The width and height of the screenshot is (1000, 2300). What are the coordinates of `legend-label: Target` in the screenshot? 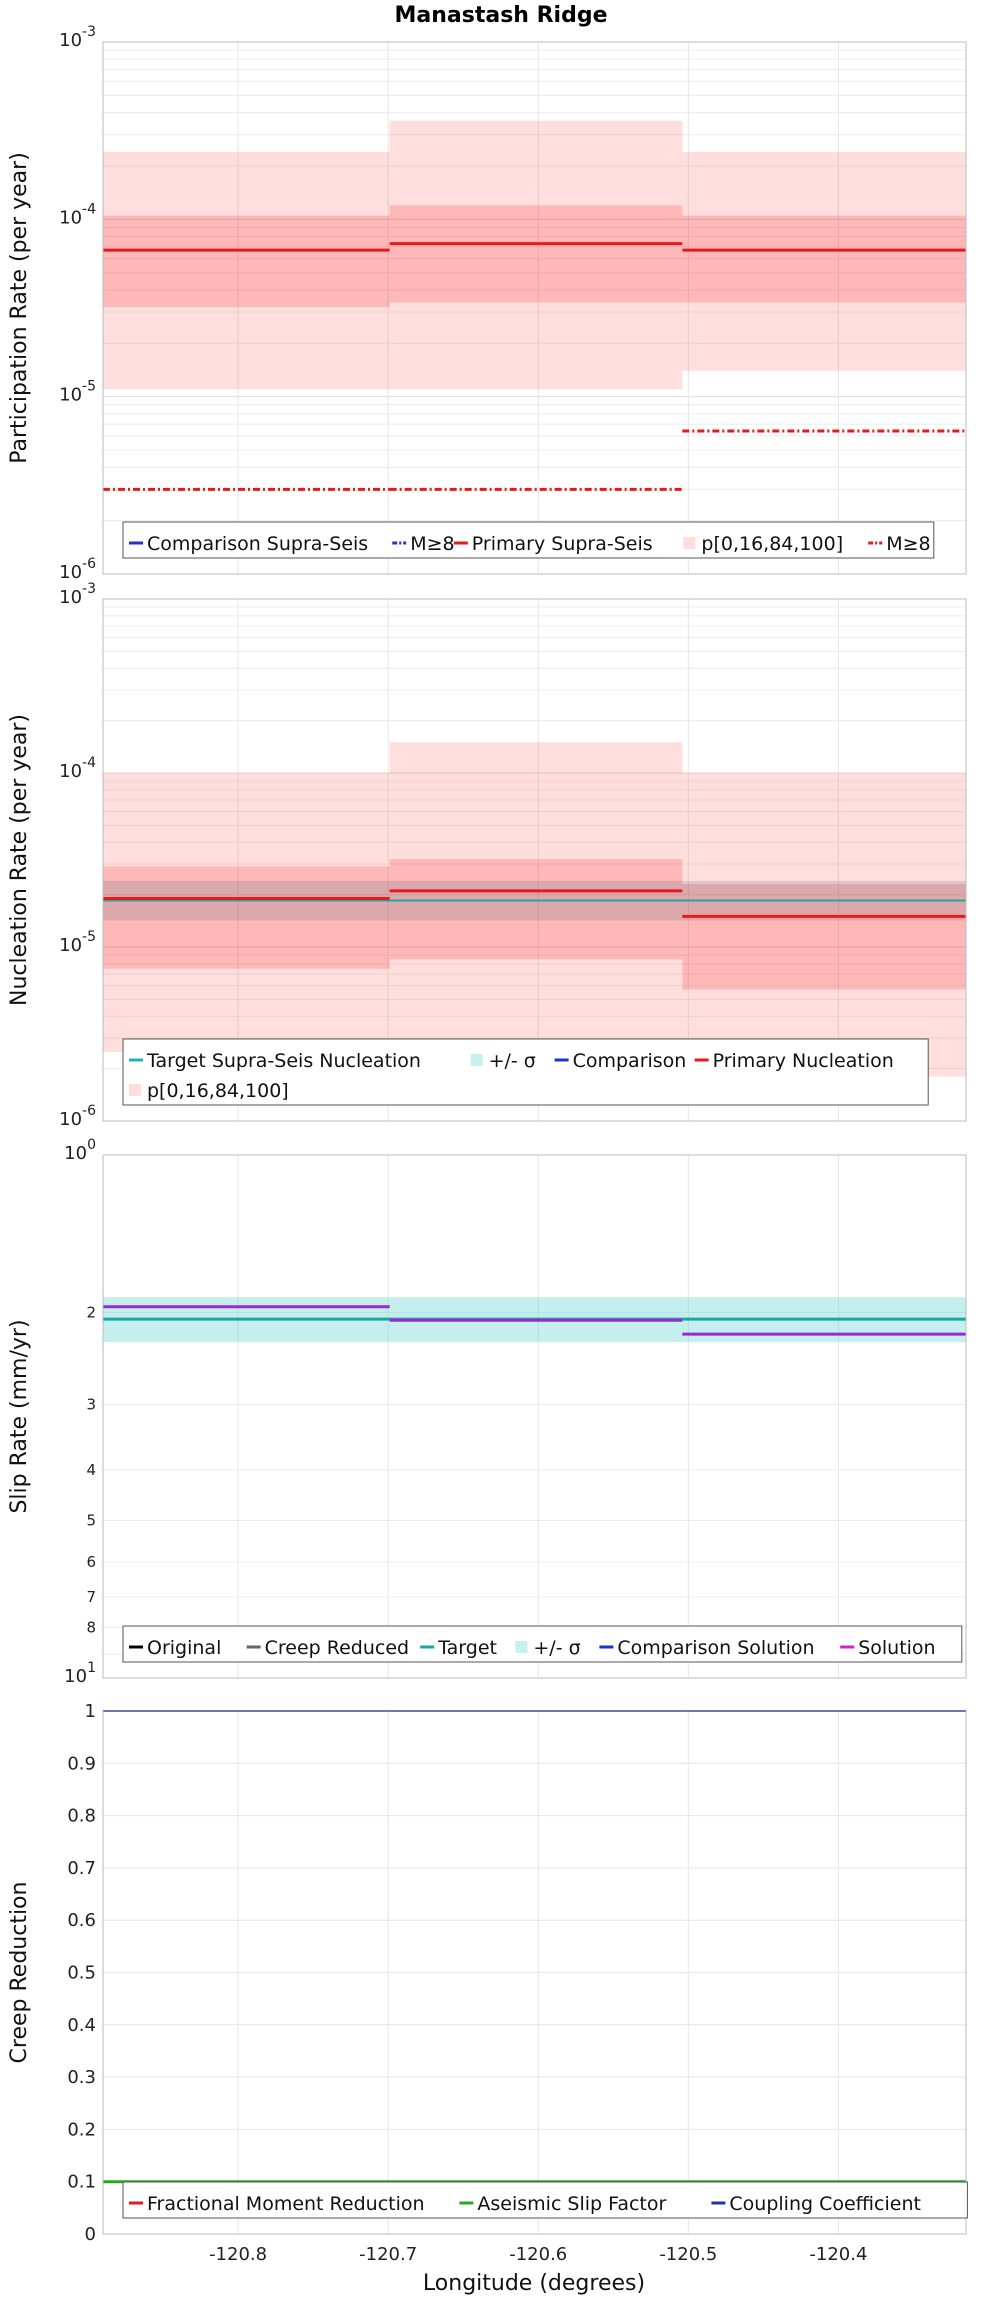 It's located at (467, 1648).